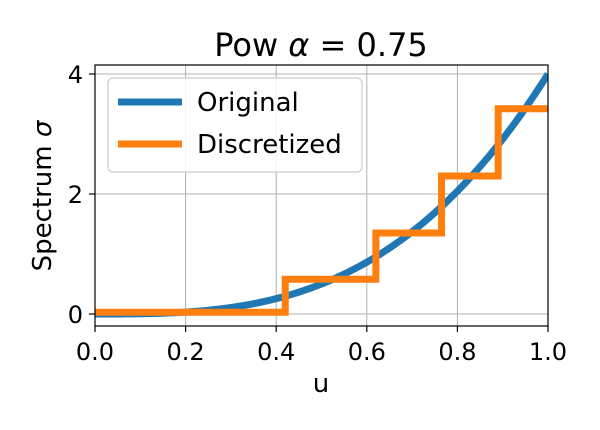 The width and height of the screenshot is (600, 430). What do you see at coordinates (75, 315) in the screenshot?
I see `y-tick-label: 0` at bounding box center [75, 315].